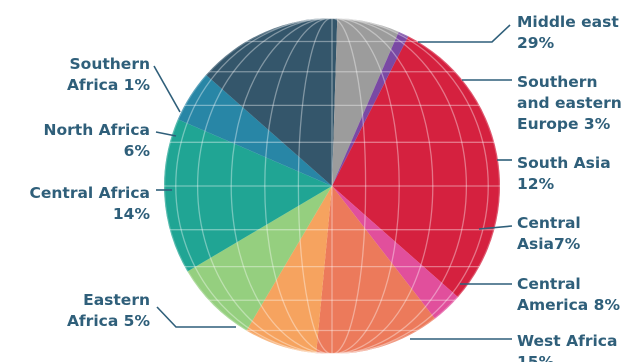 This screenshot has height=362, width=630. Describe the element at coordinates (289, 270) in the screenshot. I see `slice-central-asia` at that location.